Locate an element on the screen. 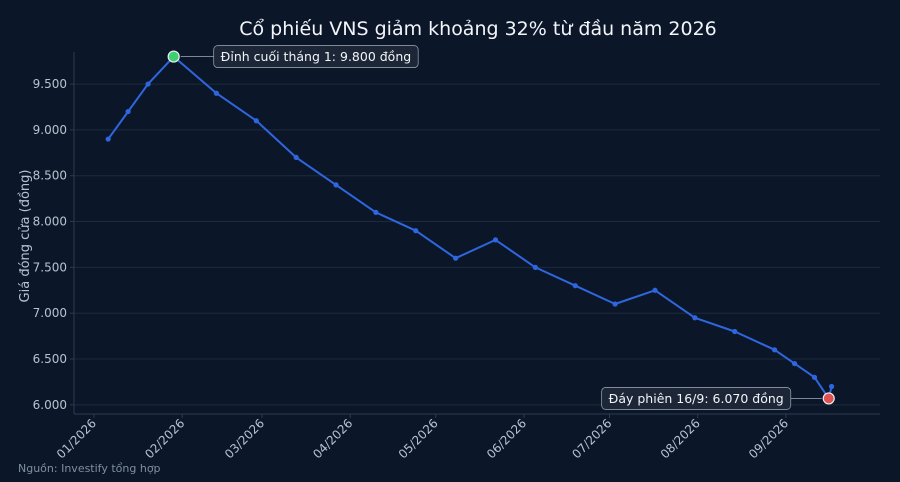 The height and width of the screenshot is (482, 900). y-tick-label: 7.000 is located at coordinates (50, 313).